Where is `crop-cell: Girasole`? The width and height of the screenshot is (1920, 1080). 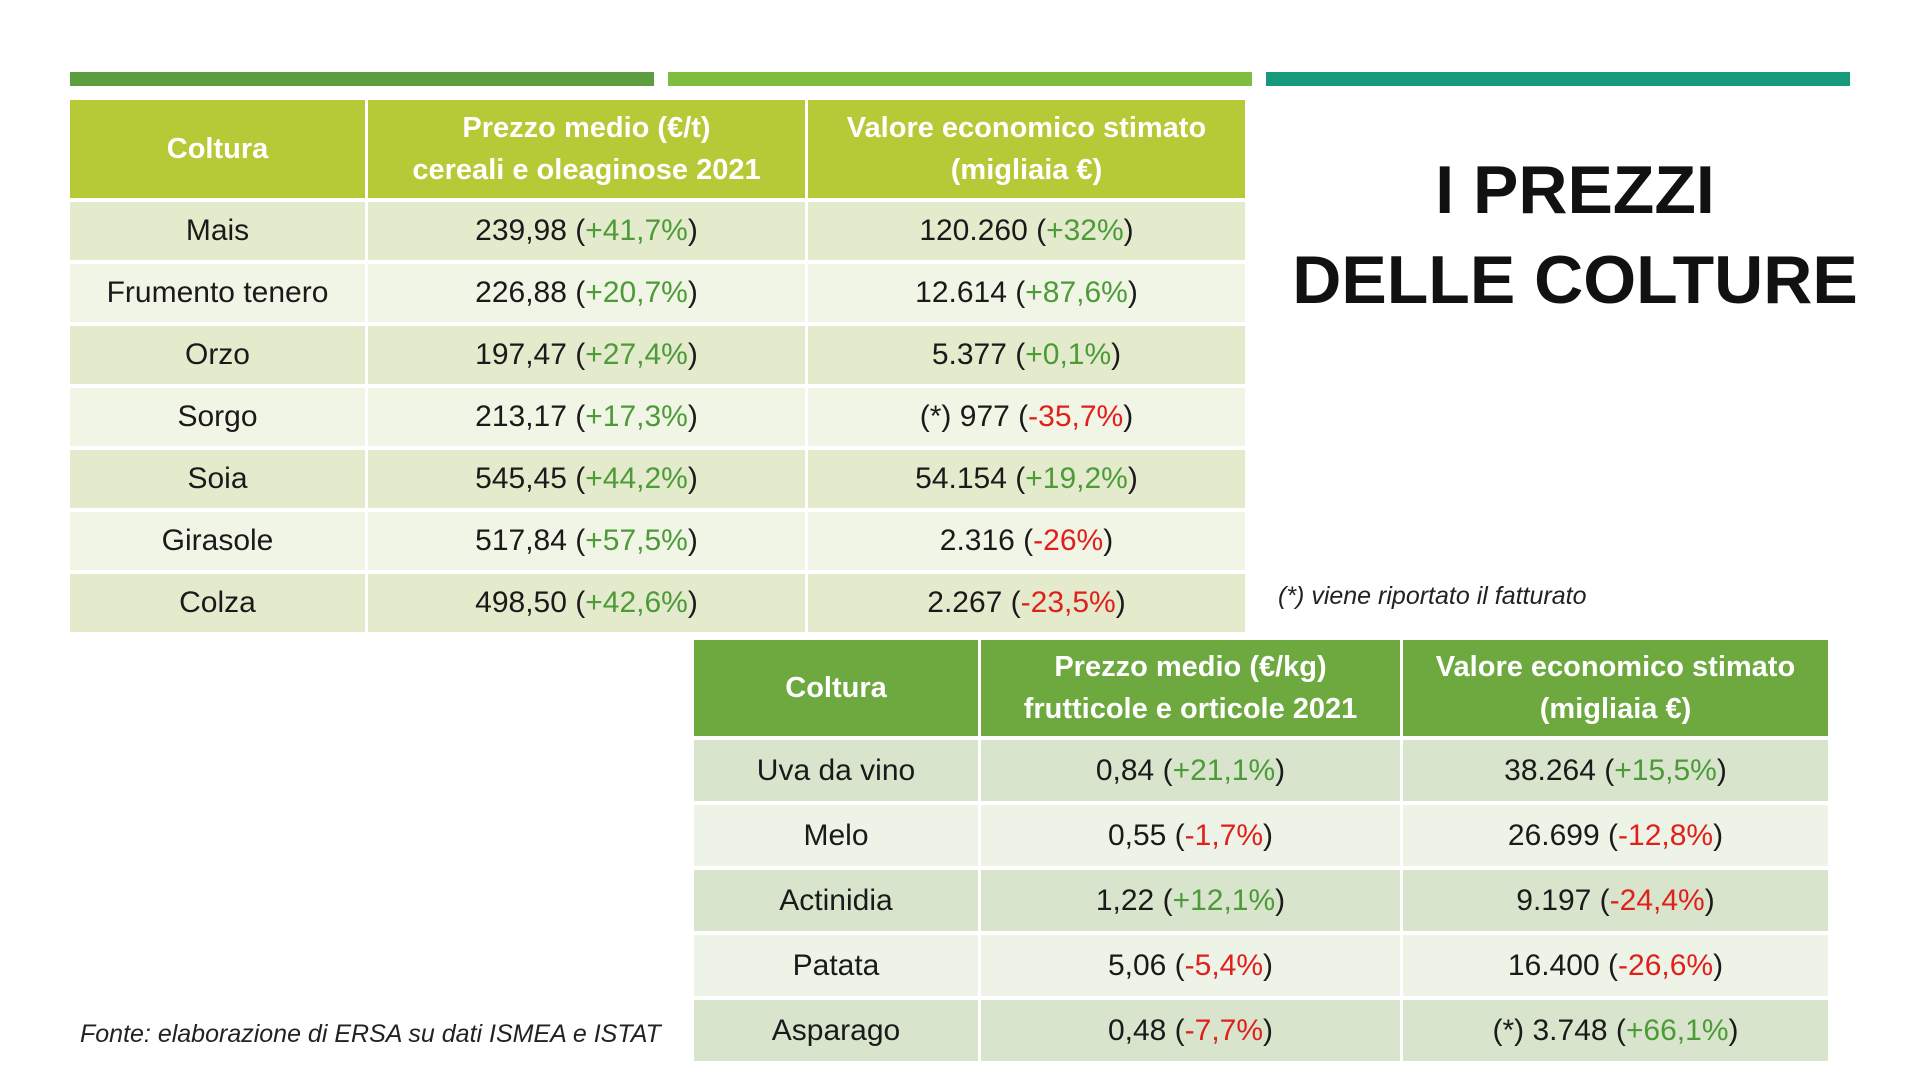 crop-cell: Girasole is located at coordinates (219, 543).